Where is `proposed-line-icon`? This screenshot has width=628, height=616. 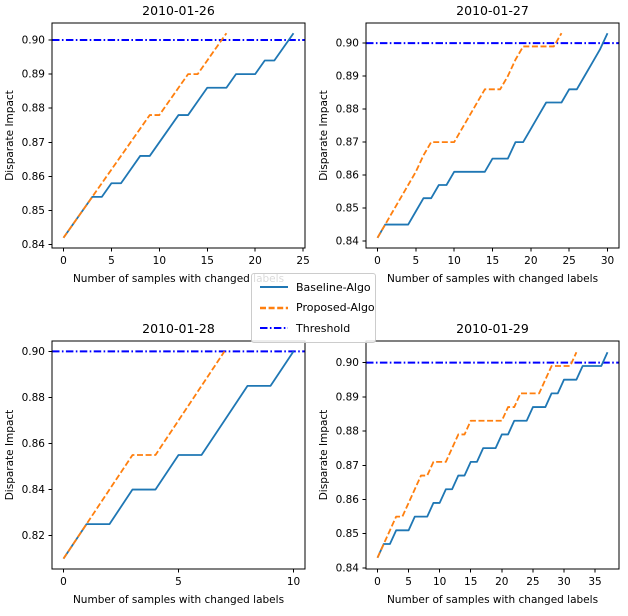 proposed-line-icon is located at coordinates (274, 307).